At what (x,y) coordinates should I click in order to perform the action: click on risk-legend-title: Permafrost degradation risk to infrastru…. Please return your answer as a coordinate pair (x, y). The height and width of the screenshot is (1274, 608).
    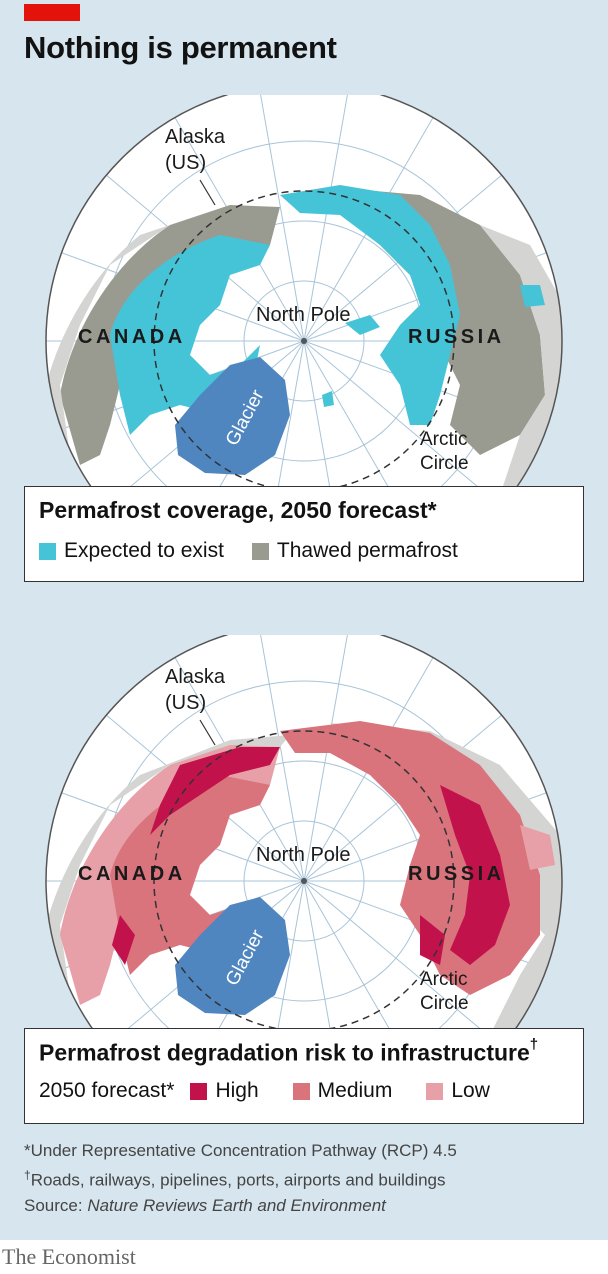
    Looking at the image, I should click on (288, 1053).